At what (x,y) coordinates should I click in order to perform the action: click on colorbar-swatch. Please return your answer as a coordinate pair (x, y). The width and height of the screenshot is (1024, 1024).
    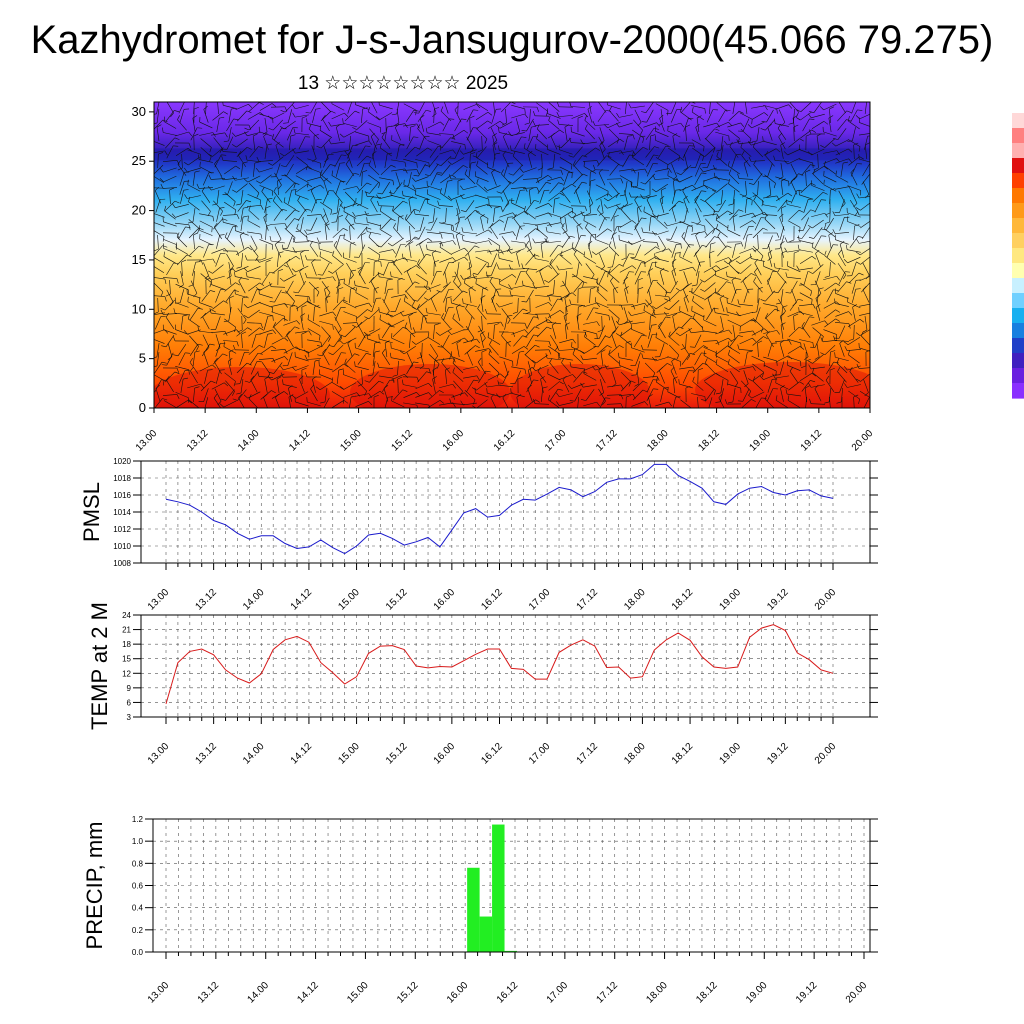
    Looking at the image, I should click on (1018, 166).